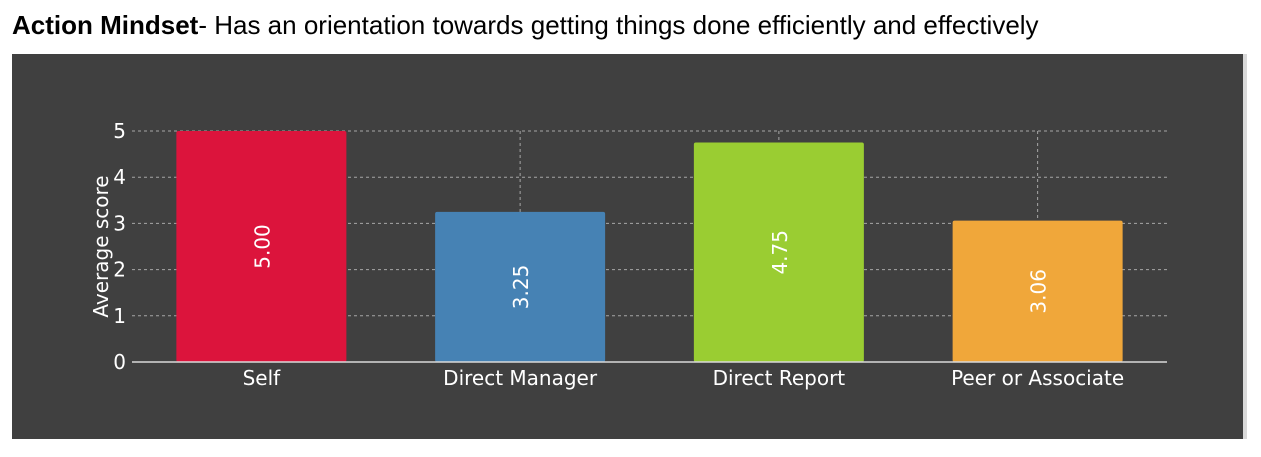  What do you see at coordinates (119, 270) in the screenshot?
I see `y-tick-label: 2` at bounding box center [119, 270].